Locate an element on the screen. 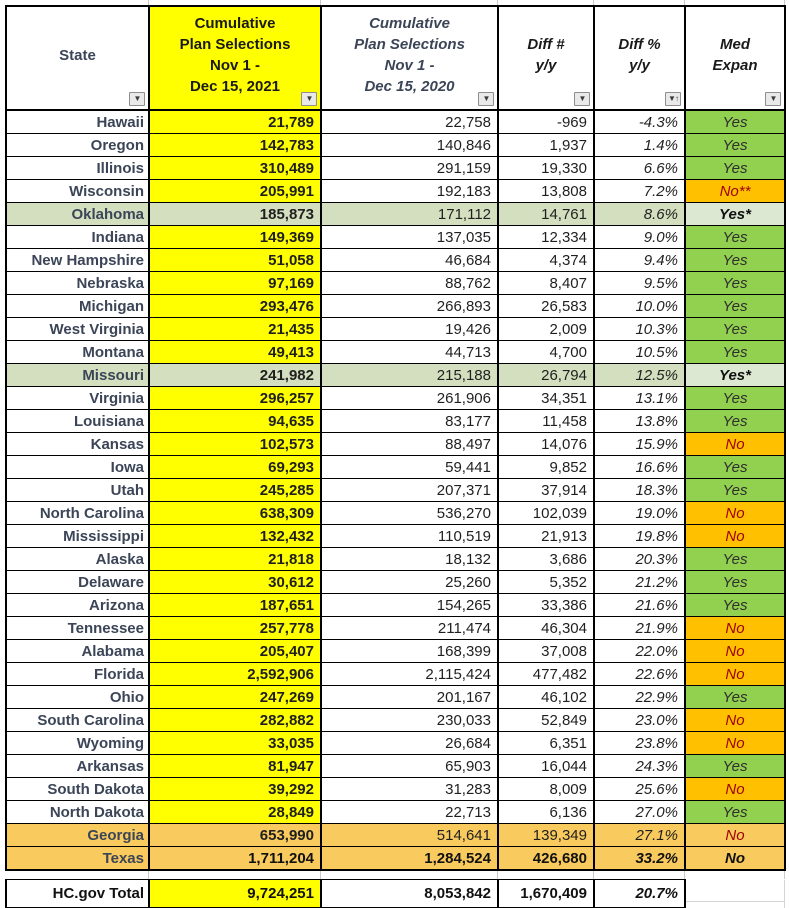 The image size is (789, 908). selections-2020-cell: 211,474 is located at coordinates (409, 628).